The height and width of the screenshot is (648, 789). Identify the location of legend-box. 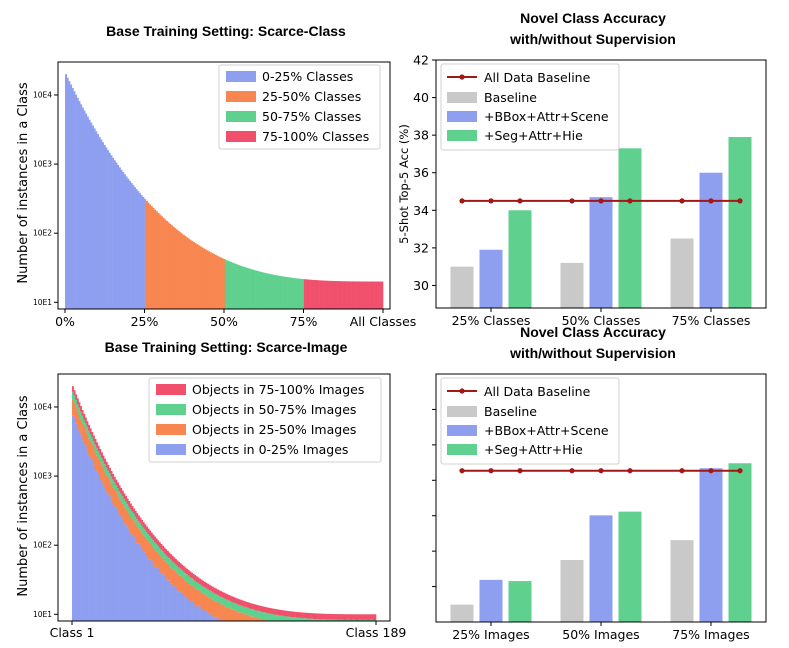
(265, 420).